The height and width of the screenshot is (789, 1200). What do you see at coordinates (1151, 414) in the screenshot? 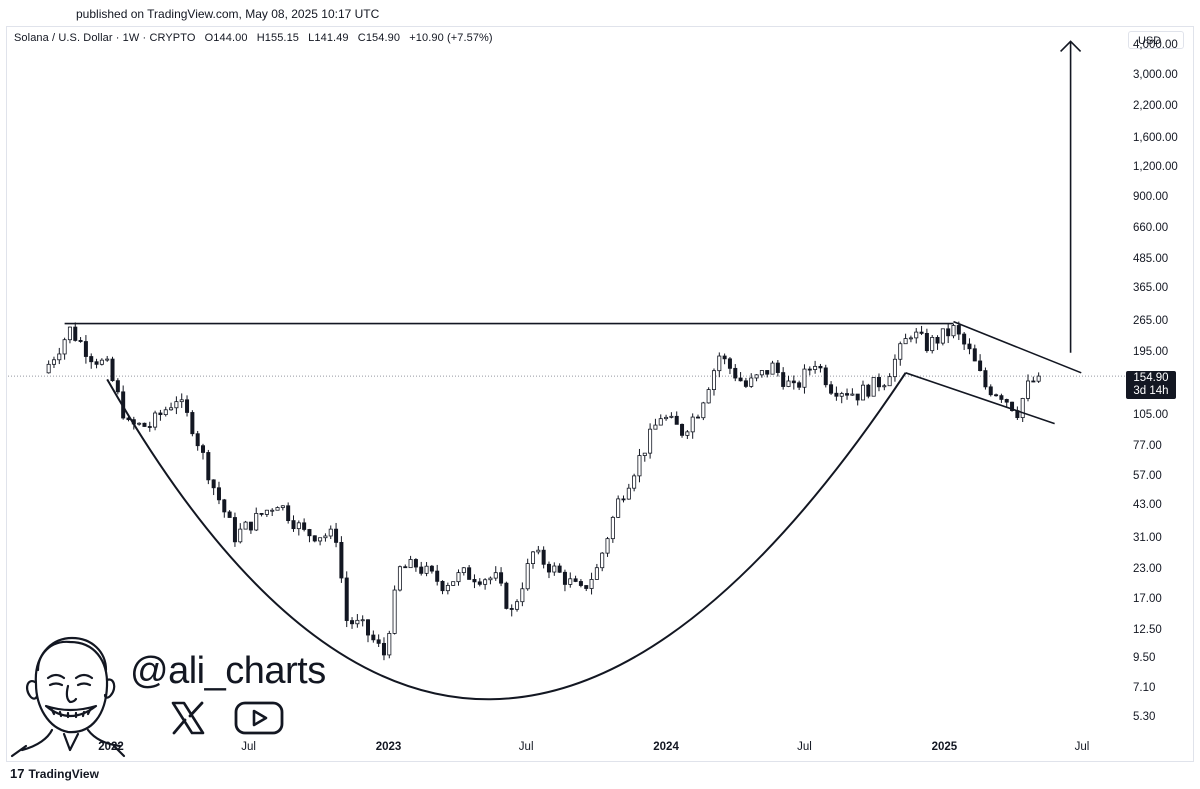
I see `y-tick-label: 105.00` at bounding box center [1151, 414].